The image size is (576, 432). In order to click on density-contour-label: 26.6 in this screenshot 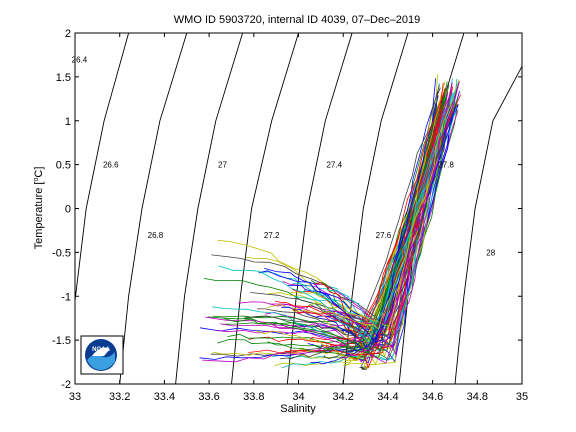, I will do `click(111, 165)`.